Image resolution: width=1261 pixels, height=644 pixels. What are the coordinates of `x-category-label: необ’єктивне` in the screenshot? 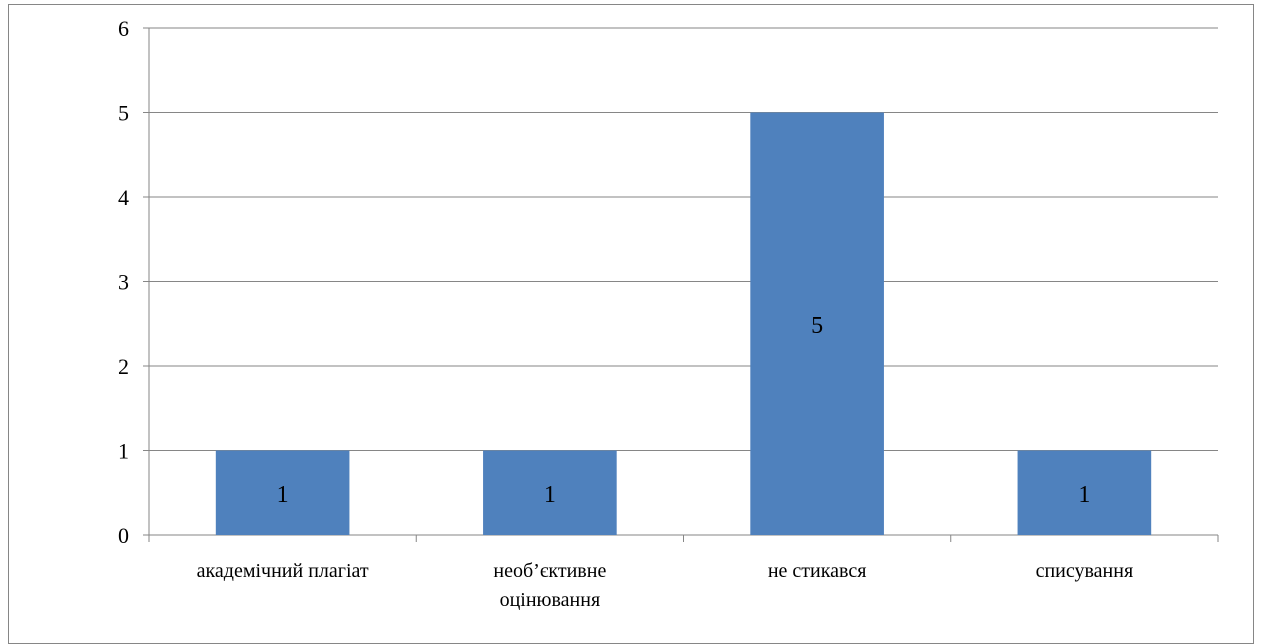 It's located at (549, 571).